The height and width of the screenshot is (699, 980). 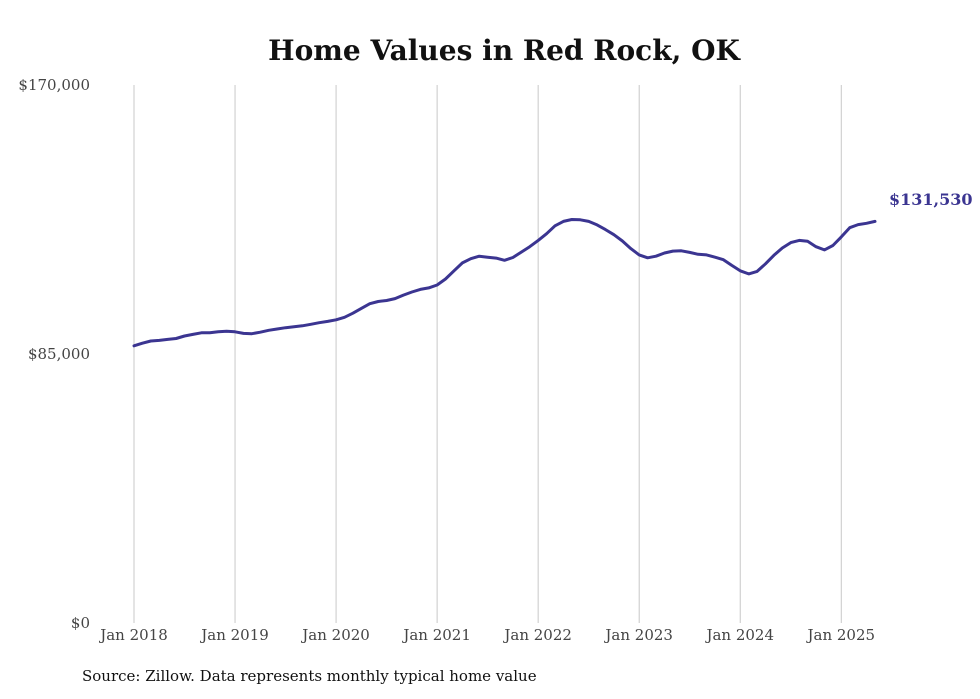 I want to click on y-axis: $0 $85,000 $170,000, so click(x=54, y=354).